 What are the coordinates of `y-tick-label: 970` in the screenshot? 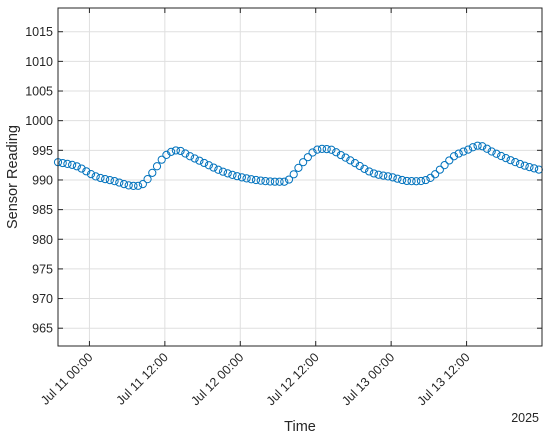 It's located at (42, 299).